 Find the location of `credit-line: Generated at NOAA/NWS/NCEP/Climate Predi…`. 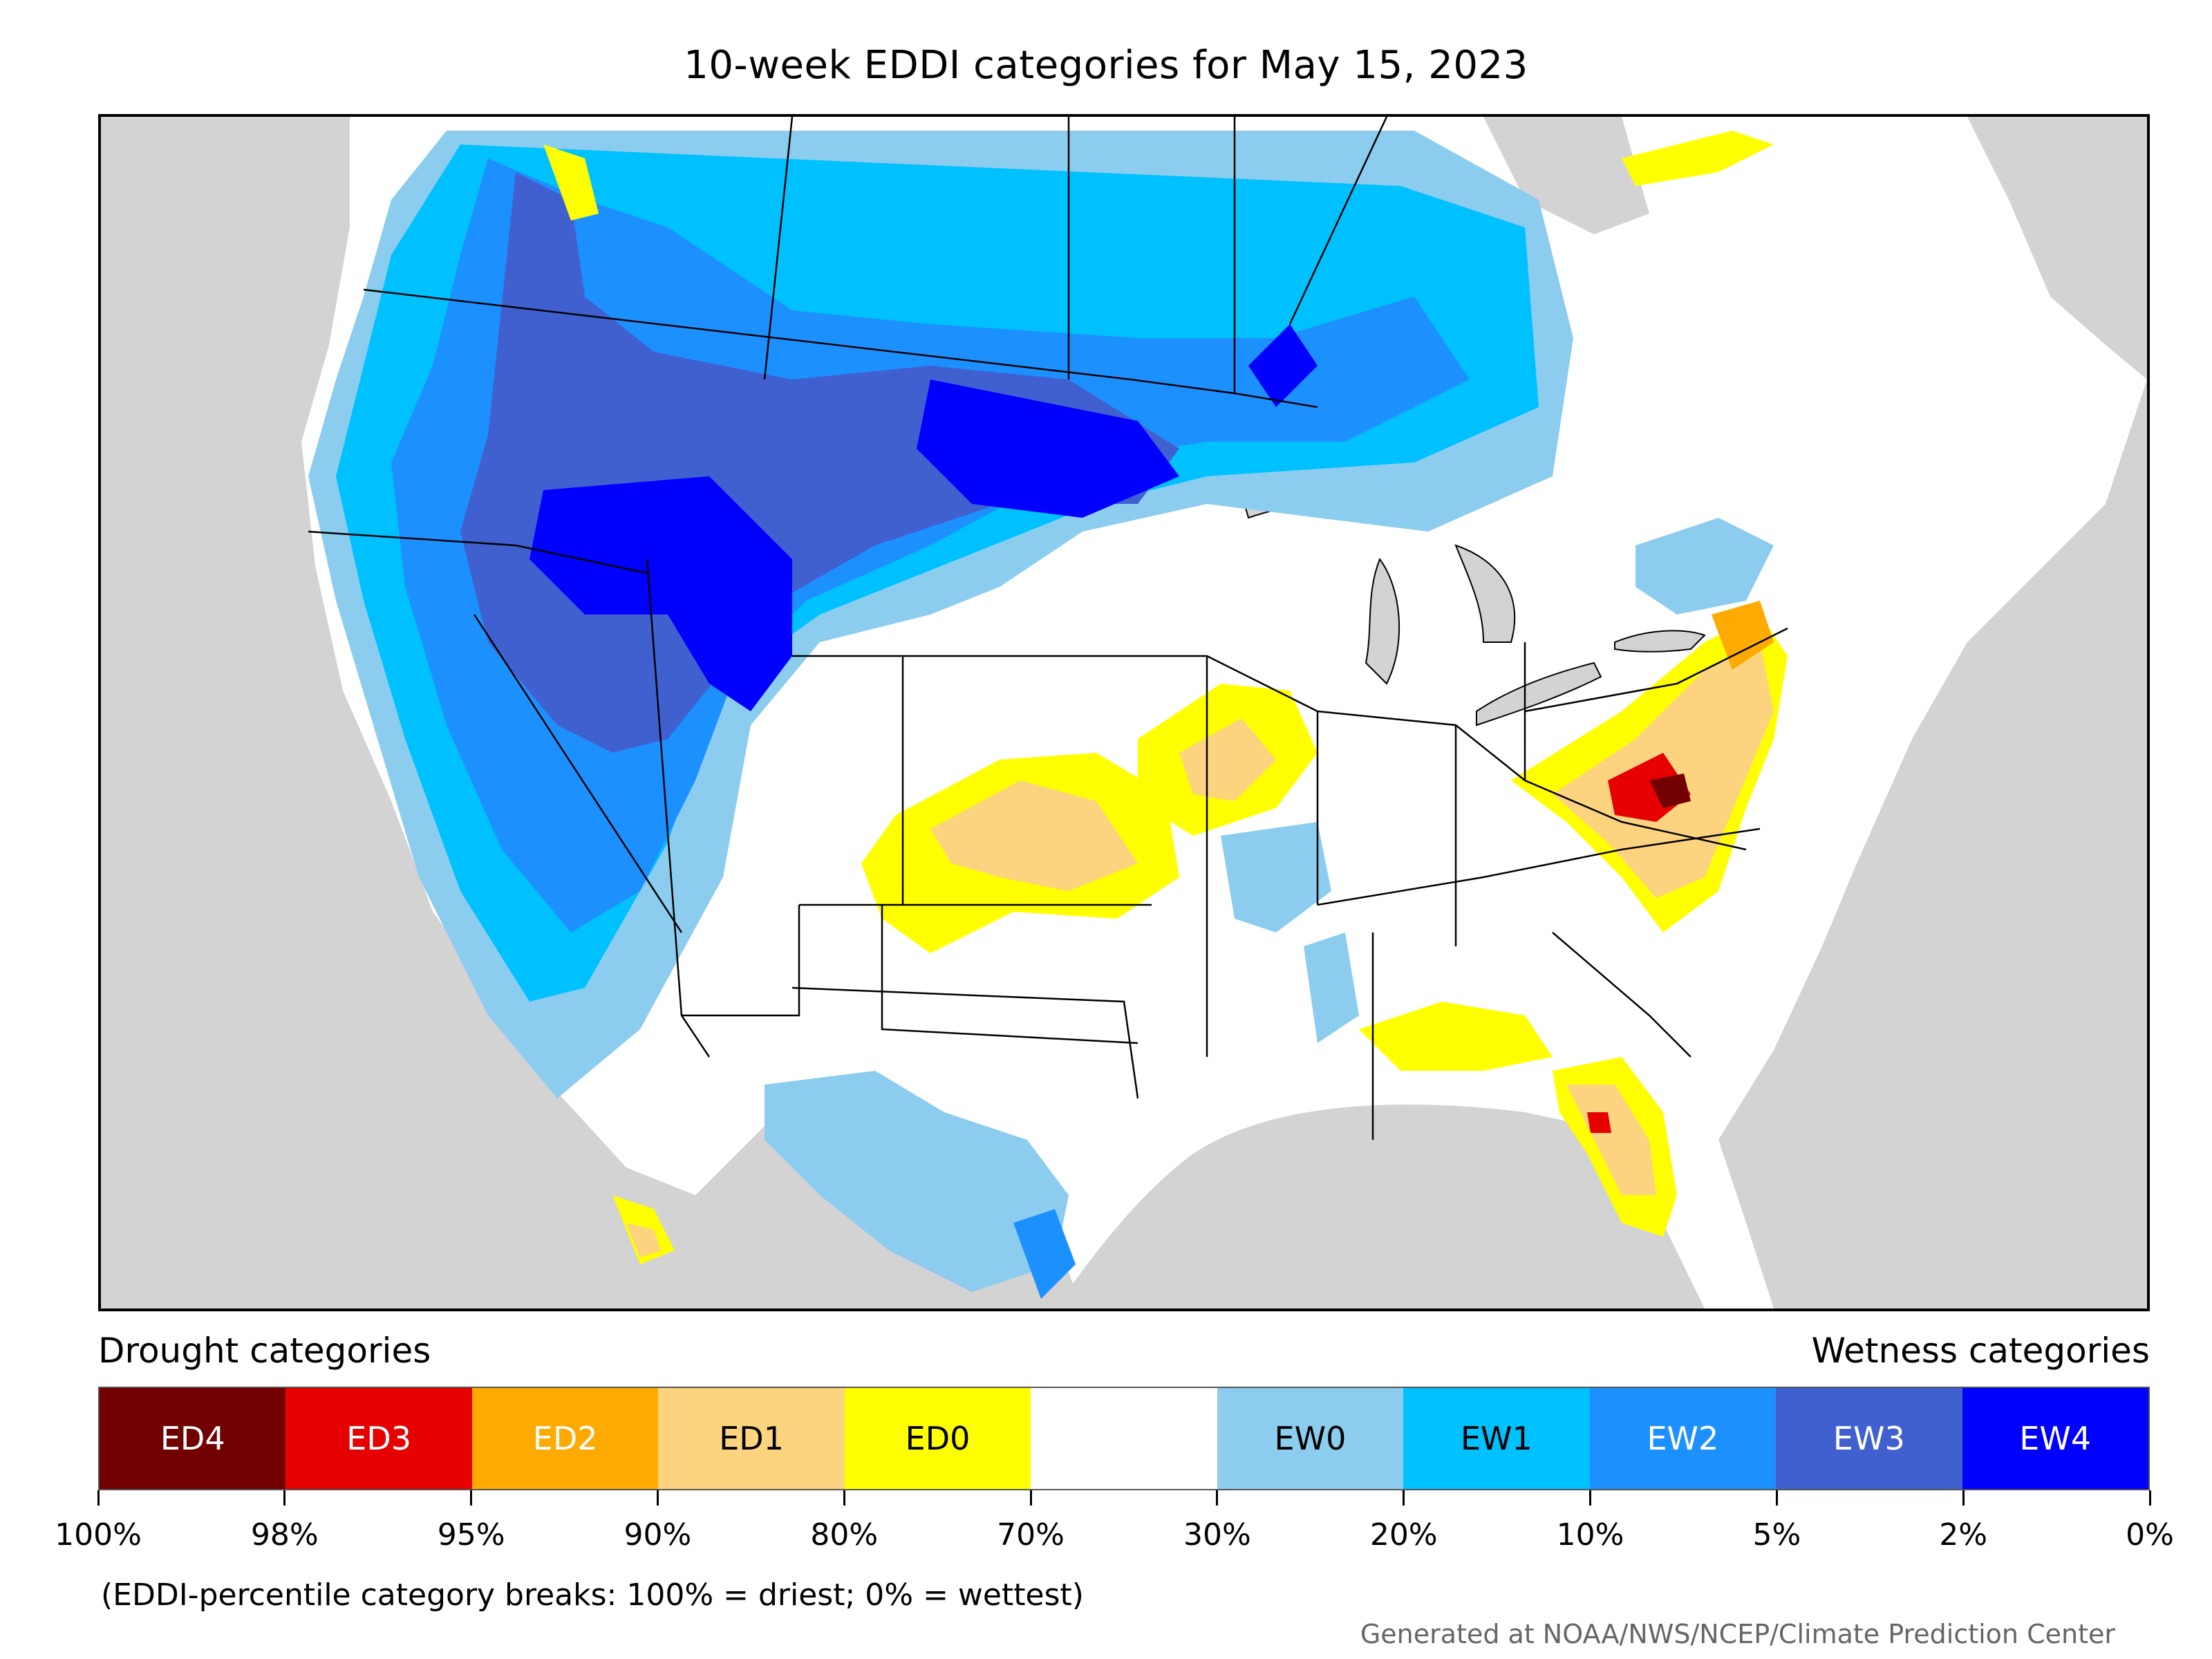

credit-line: Generated at NOAA/NWS/NCEP/Climate Predi… is located at coordinates (1737, 1634).